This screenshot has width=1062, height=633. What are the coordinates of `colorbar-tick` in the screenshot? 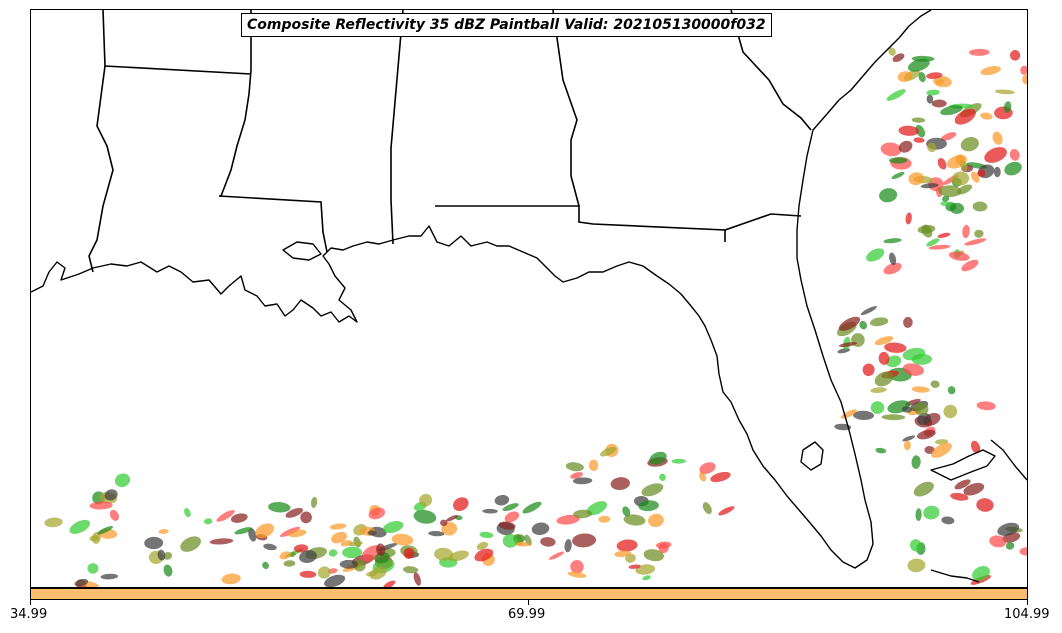 It's located at (30, 602).